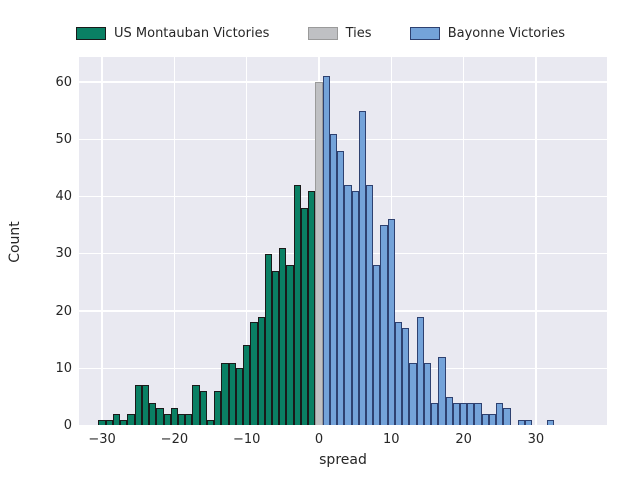 This screenshot has width=640, height=480. I want to click on x-axis-label: spread, so click(343, 460).